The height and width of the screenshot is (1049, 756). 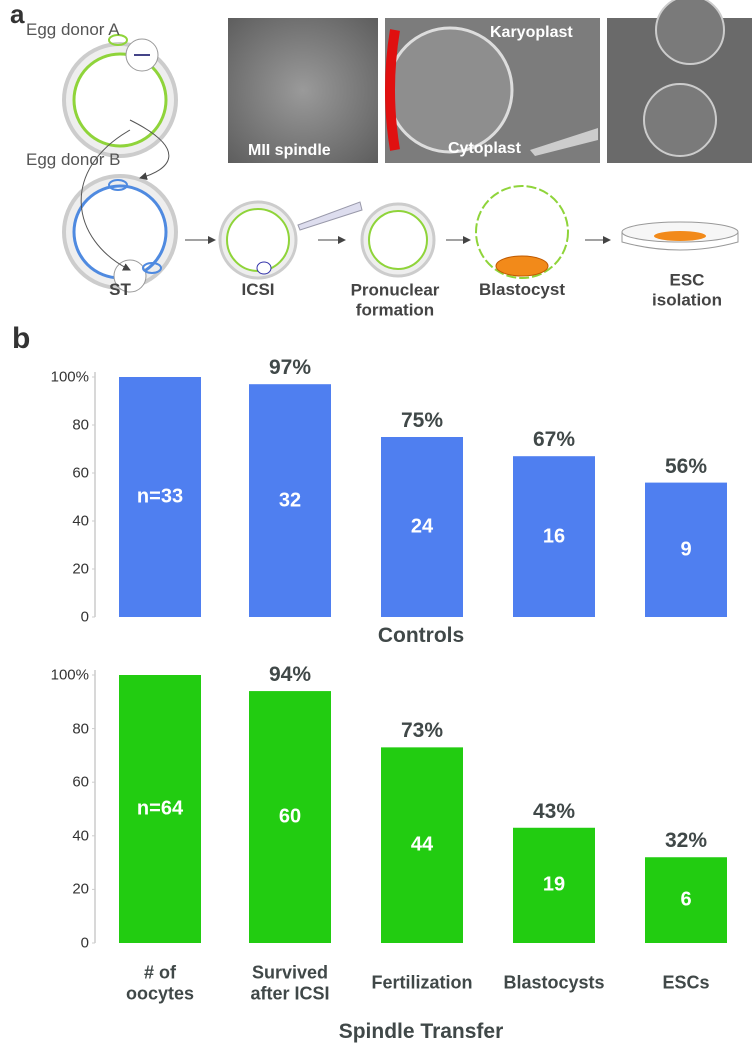 What do you see at coordinates (421, 635) in the screenshot?
I see `x-axis-title: Controls` at bounding box center [421, 635].